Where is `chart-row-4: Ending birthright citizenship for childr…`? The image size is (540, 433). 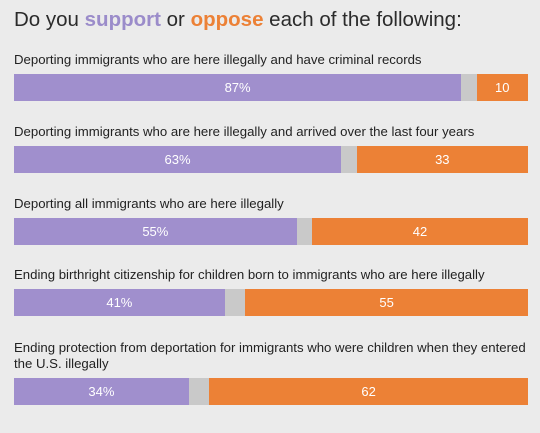 chart-row-4: Ending birthright citizenship for childr… is located at coordinates (271, 291).